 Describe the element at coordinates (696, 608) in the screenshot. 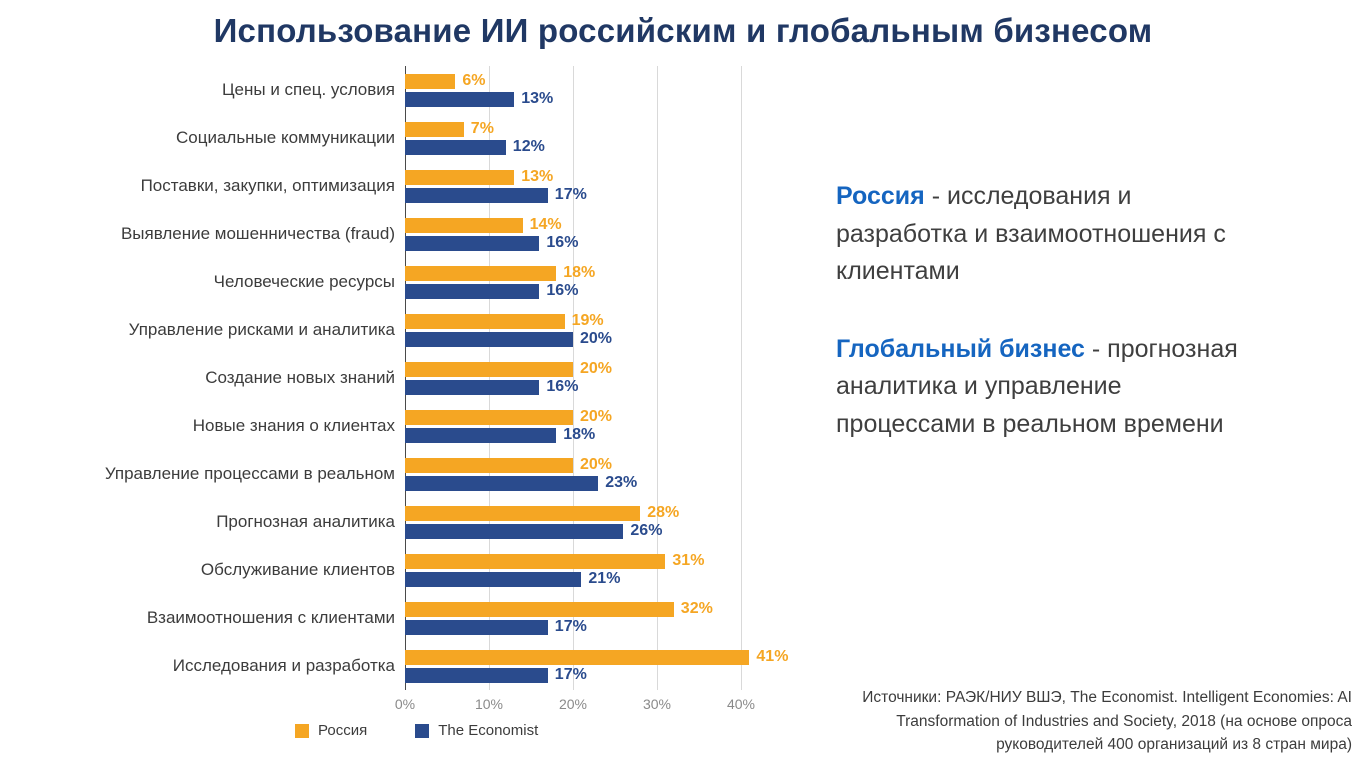

I see `value-label: 32%` at that location.